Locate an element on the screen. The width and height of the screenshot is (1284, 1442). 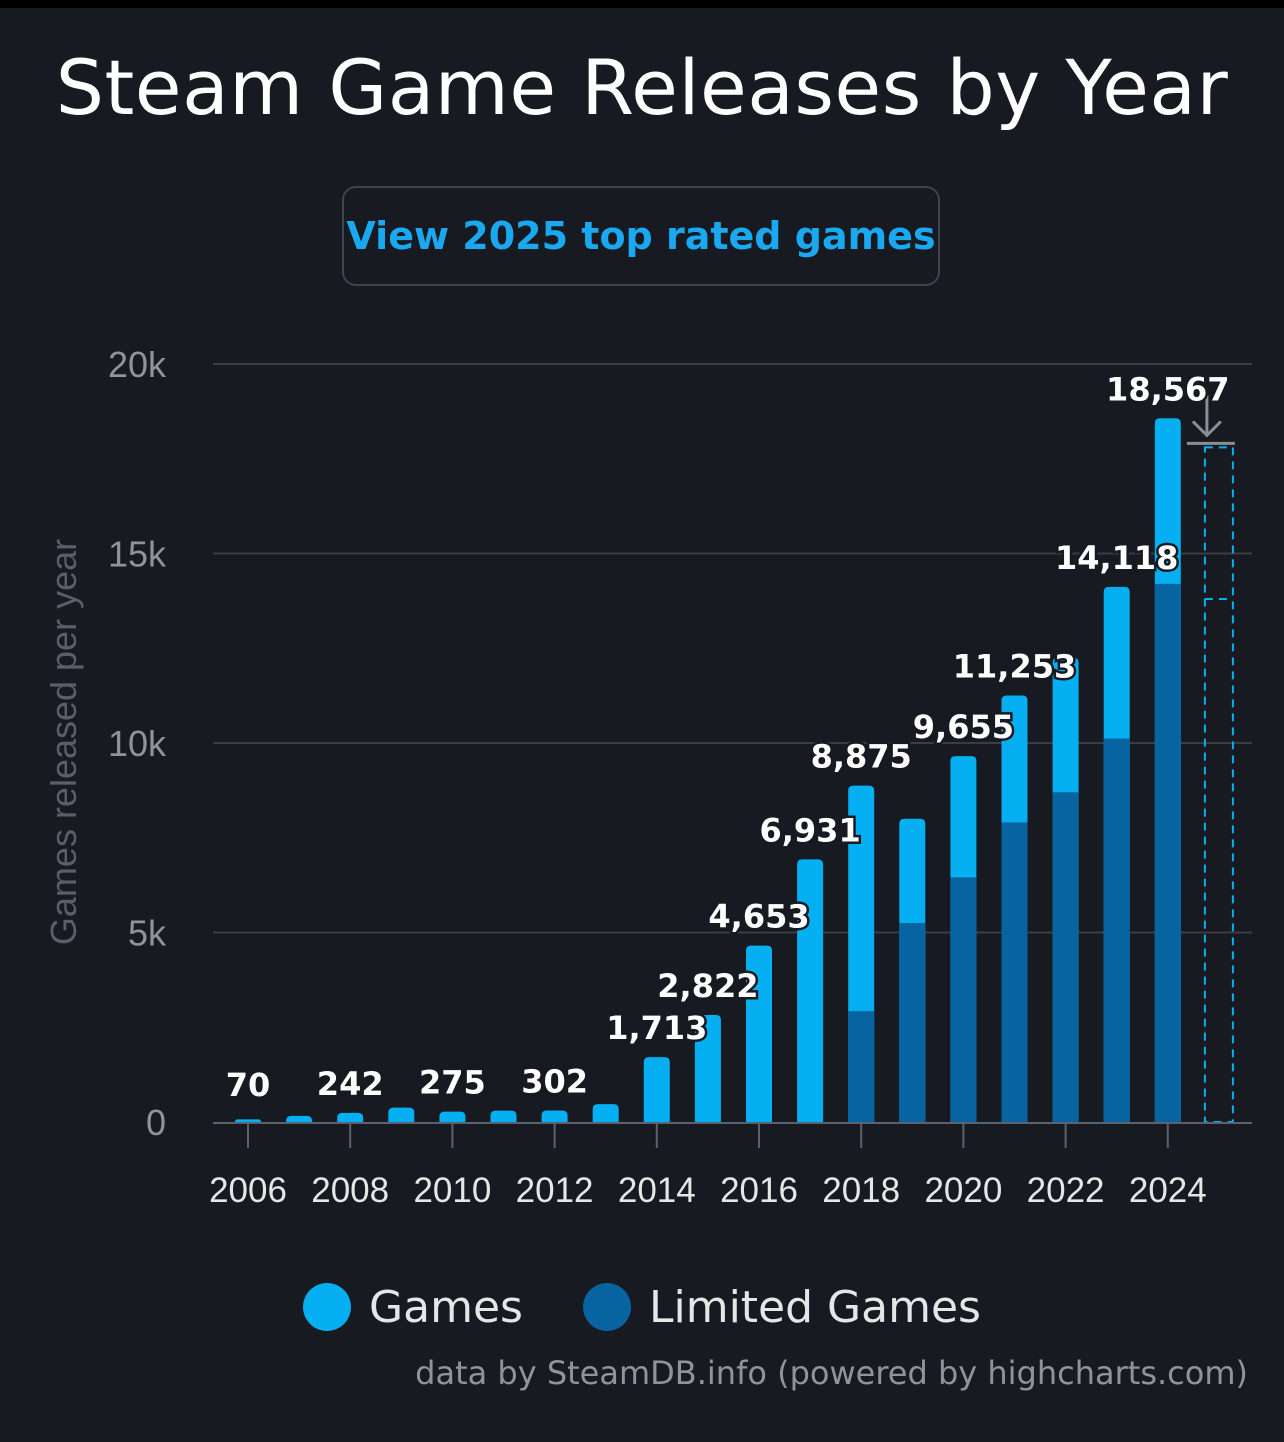
bar-limited-2020 is located at coordinates (963, 999).